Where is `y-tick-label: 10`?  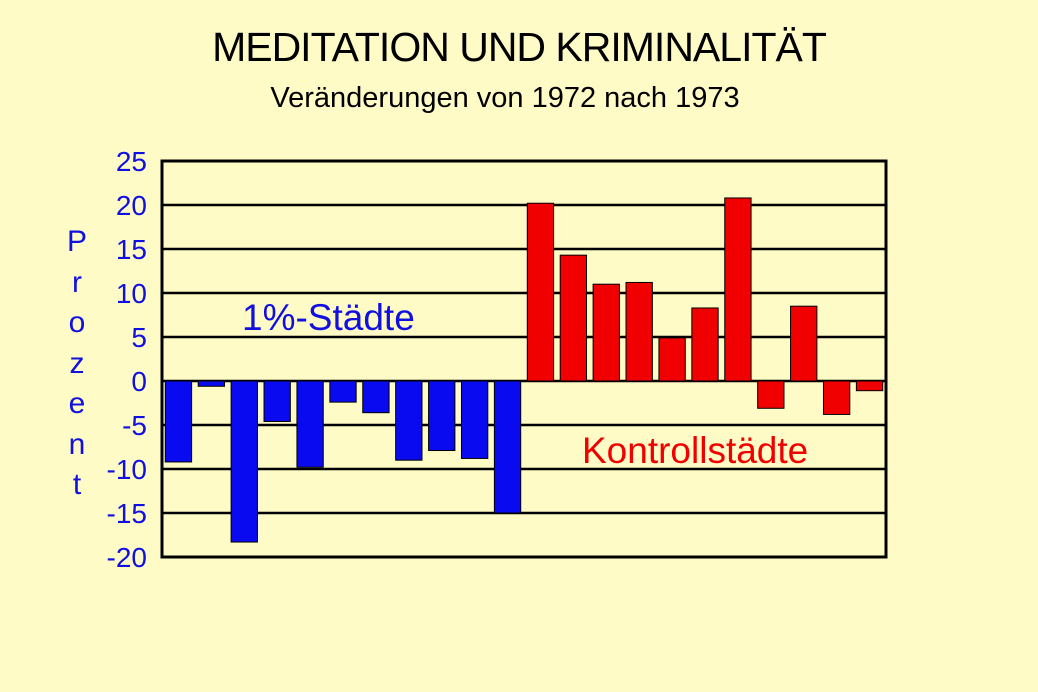 y-tick-label: 10 is located at coordinates (131, 293).